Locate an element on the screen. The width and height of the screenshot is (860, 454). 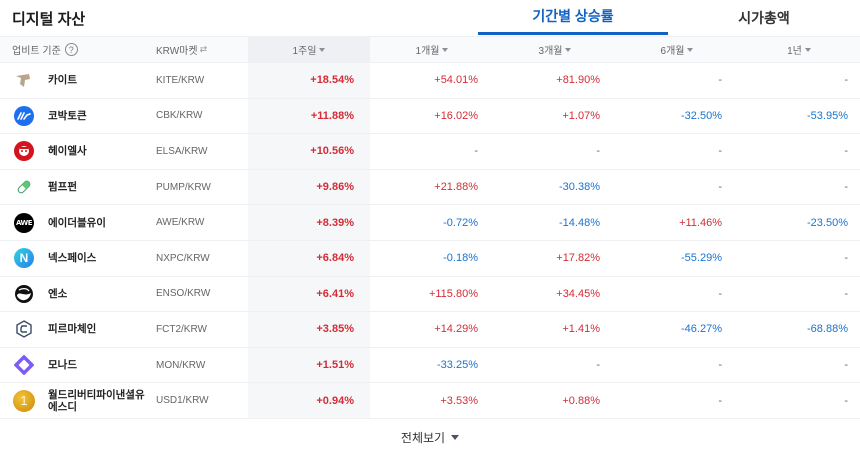
change-6month: -55.29% is located at coordinates (701, 258).